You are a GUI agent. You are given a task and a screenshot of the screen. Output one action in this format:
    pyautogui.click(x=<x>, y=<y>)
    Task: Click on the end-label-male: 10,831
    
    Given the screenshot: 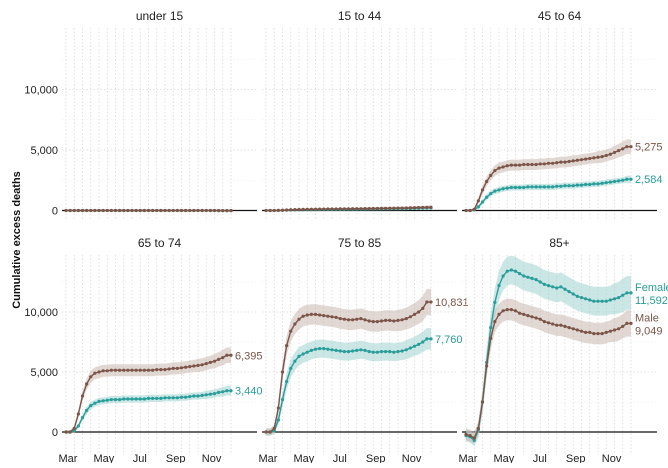 What is the action you would take?
    pyautogui.click(x=452, y=303)
    